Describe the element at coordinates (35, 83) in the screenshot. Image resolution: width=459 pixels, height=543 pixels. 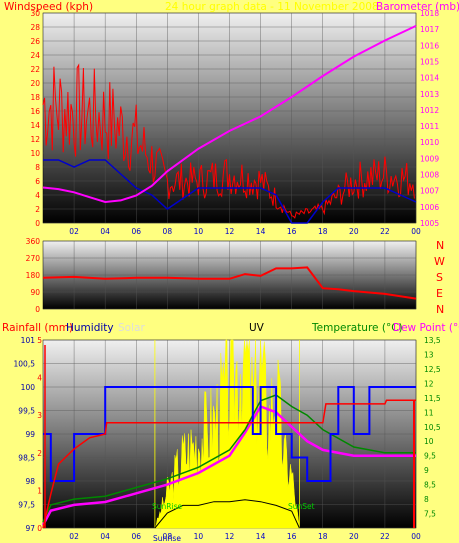
I see `windspeed-tick-label: 20` at that location.